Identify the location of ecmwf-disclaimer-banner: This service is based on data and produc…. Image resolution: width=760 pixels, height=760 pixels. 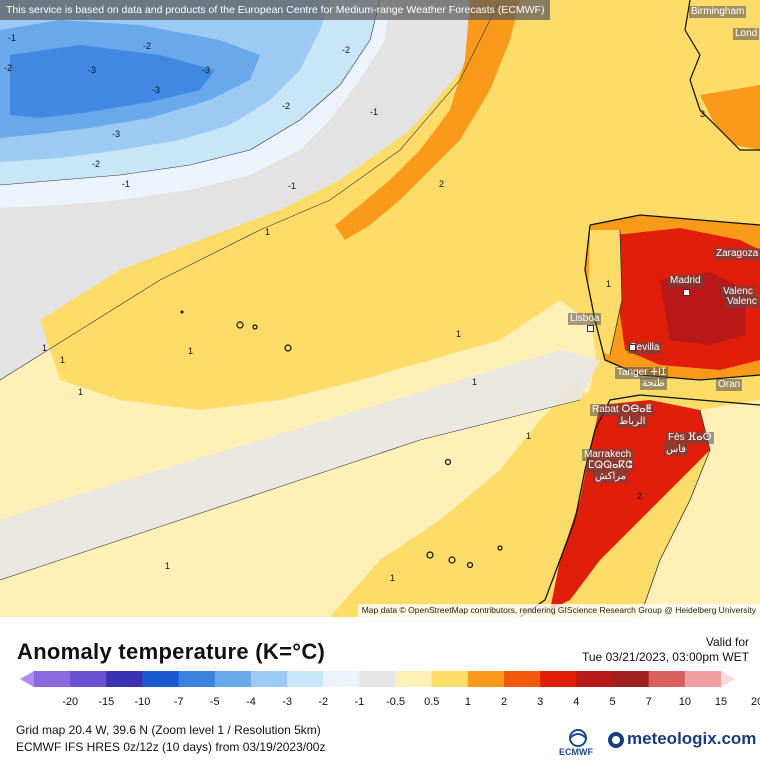
(275, 10).